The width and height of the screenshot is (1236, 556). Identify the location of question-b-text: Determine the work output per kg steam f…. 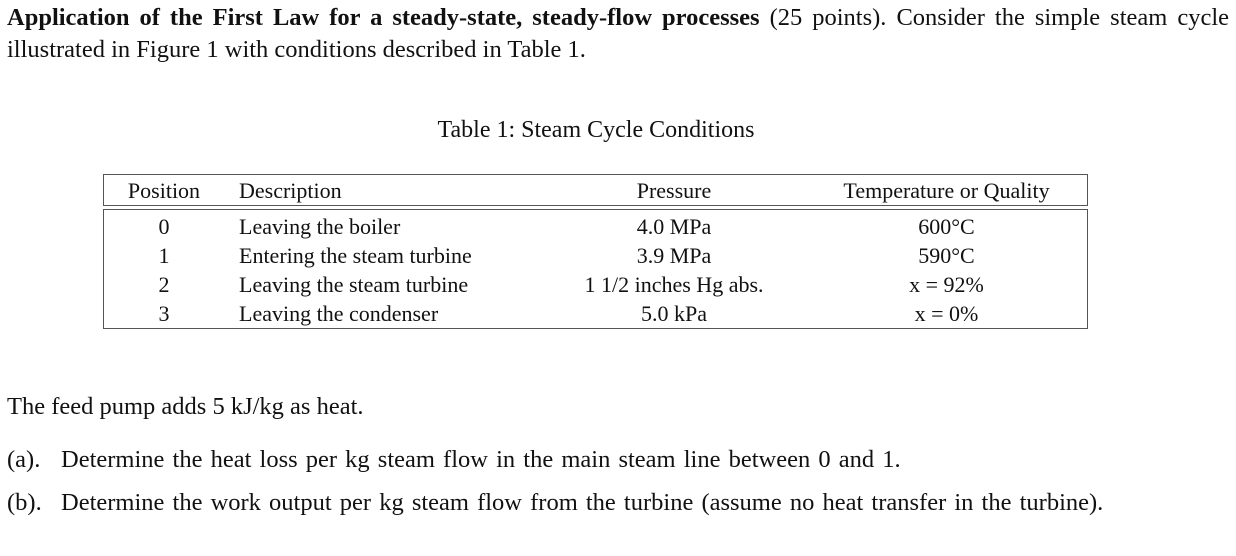
(582, 502).